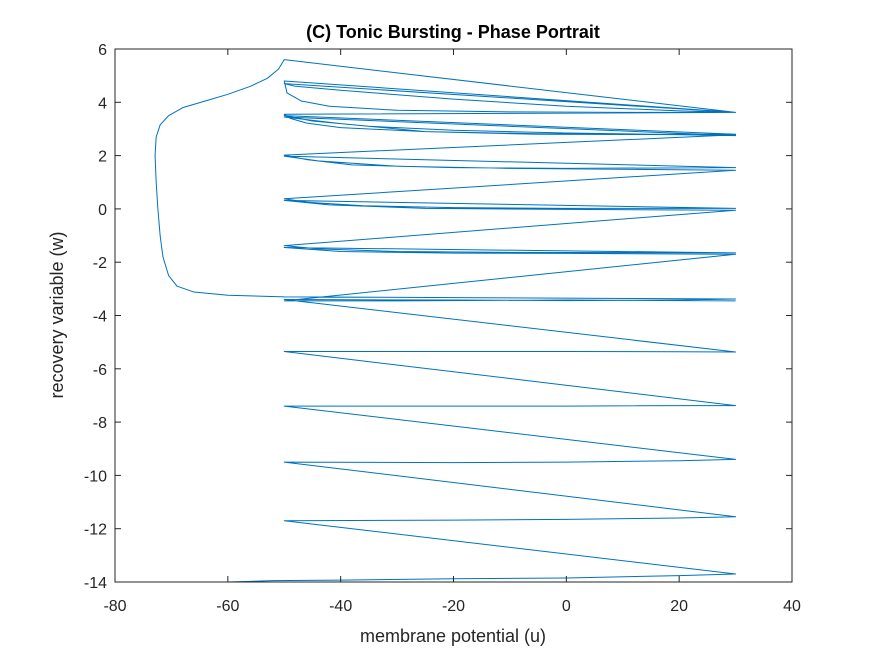 This screenshot has width=875, height=656. I want to click on y-tick-label: -12, so click(95, 530).